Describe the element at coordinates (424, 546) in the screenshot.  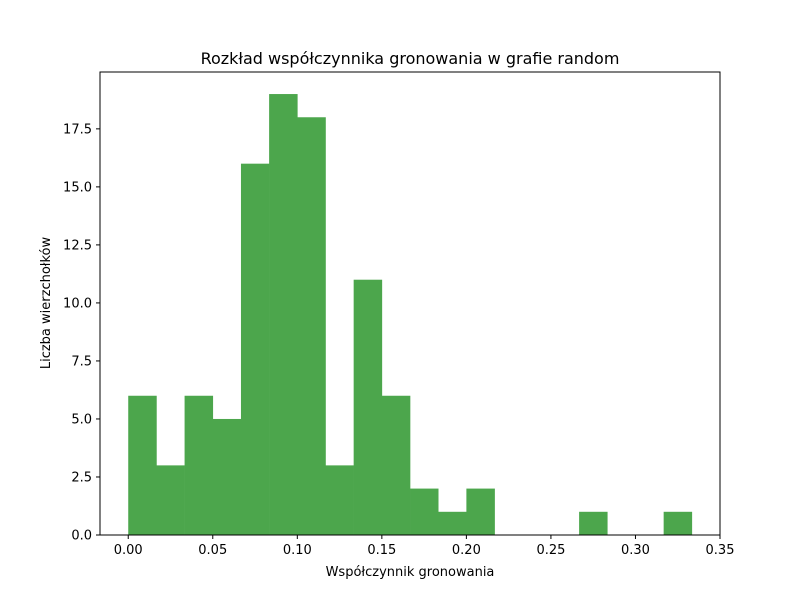
I see `x-axis: 0.00 0.05 0.10 0.15 0.20 0.25 0.30 0.35` at that location.